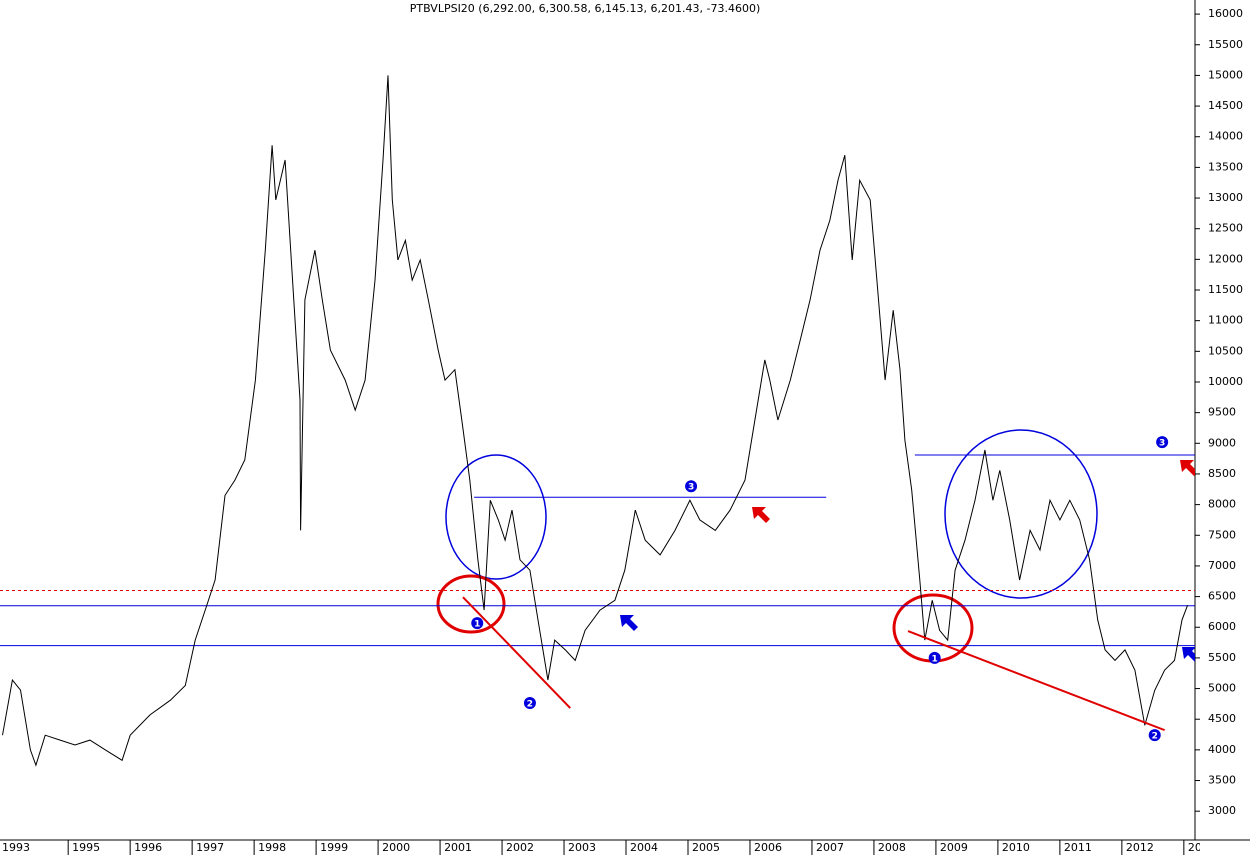  I want to click on x-tick-label: 2002, so click(520, 847).